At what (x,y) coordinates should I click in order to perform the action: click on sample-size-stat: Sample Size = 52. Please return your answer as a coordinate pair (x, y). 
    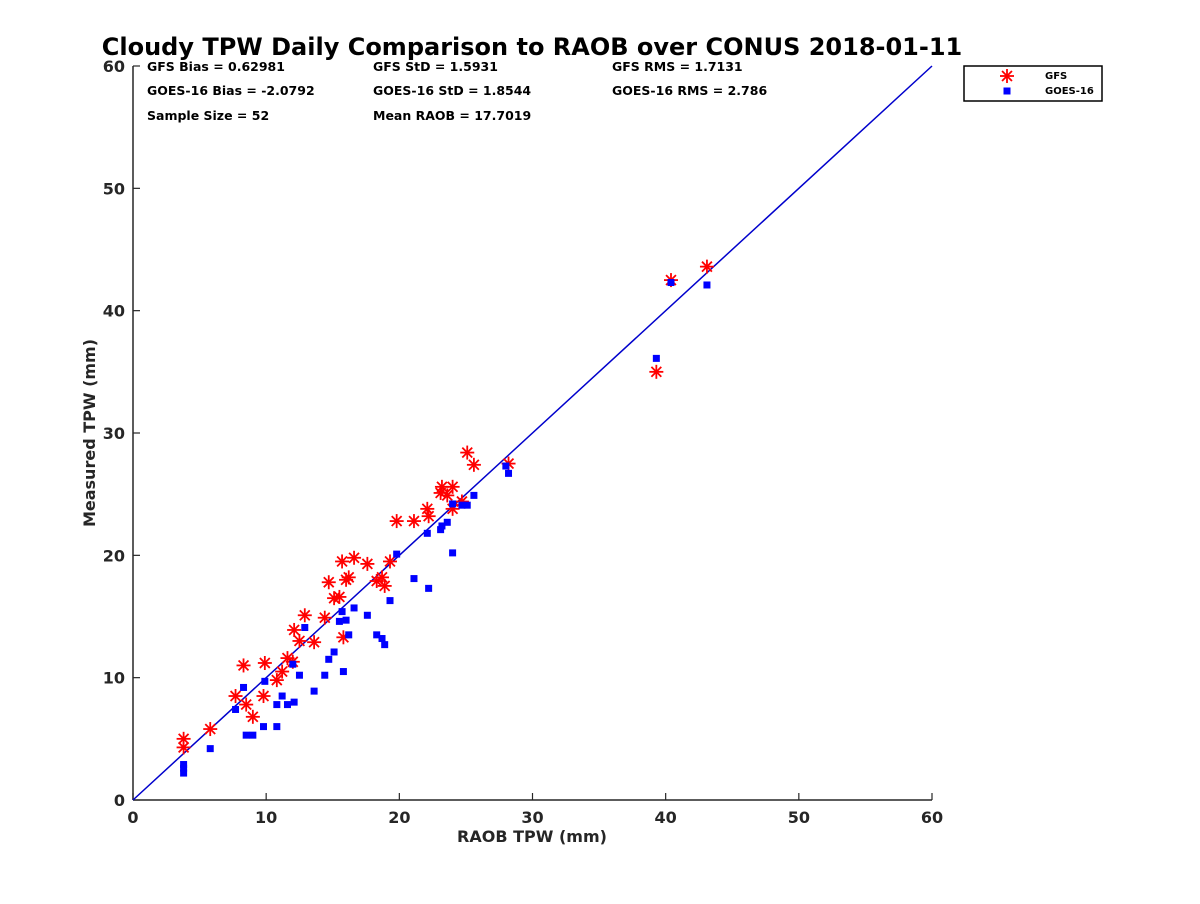
    Looking at the image, I should click on (208, 115).